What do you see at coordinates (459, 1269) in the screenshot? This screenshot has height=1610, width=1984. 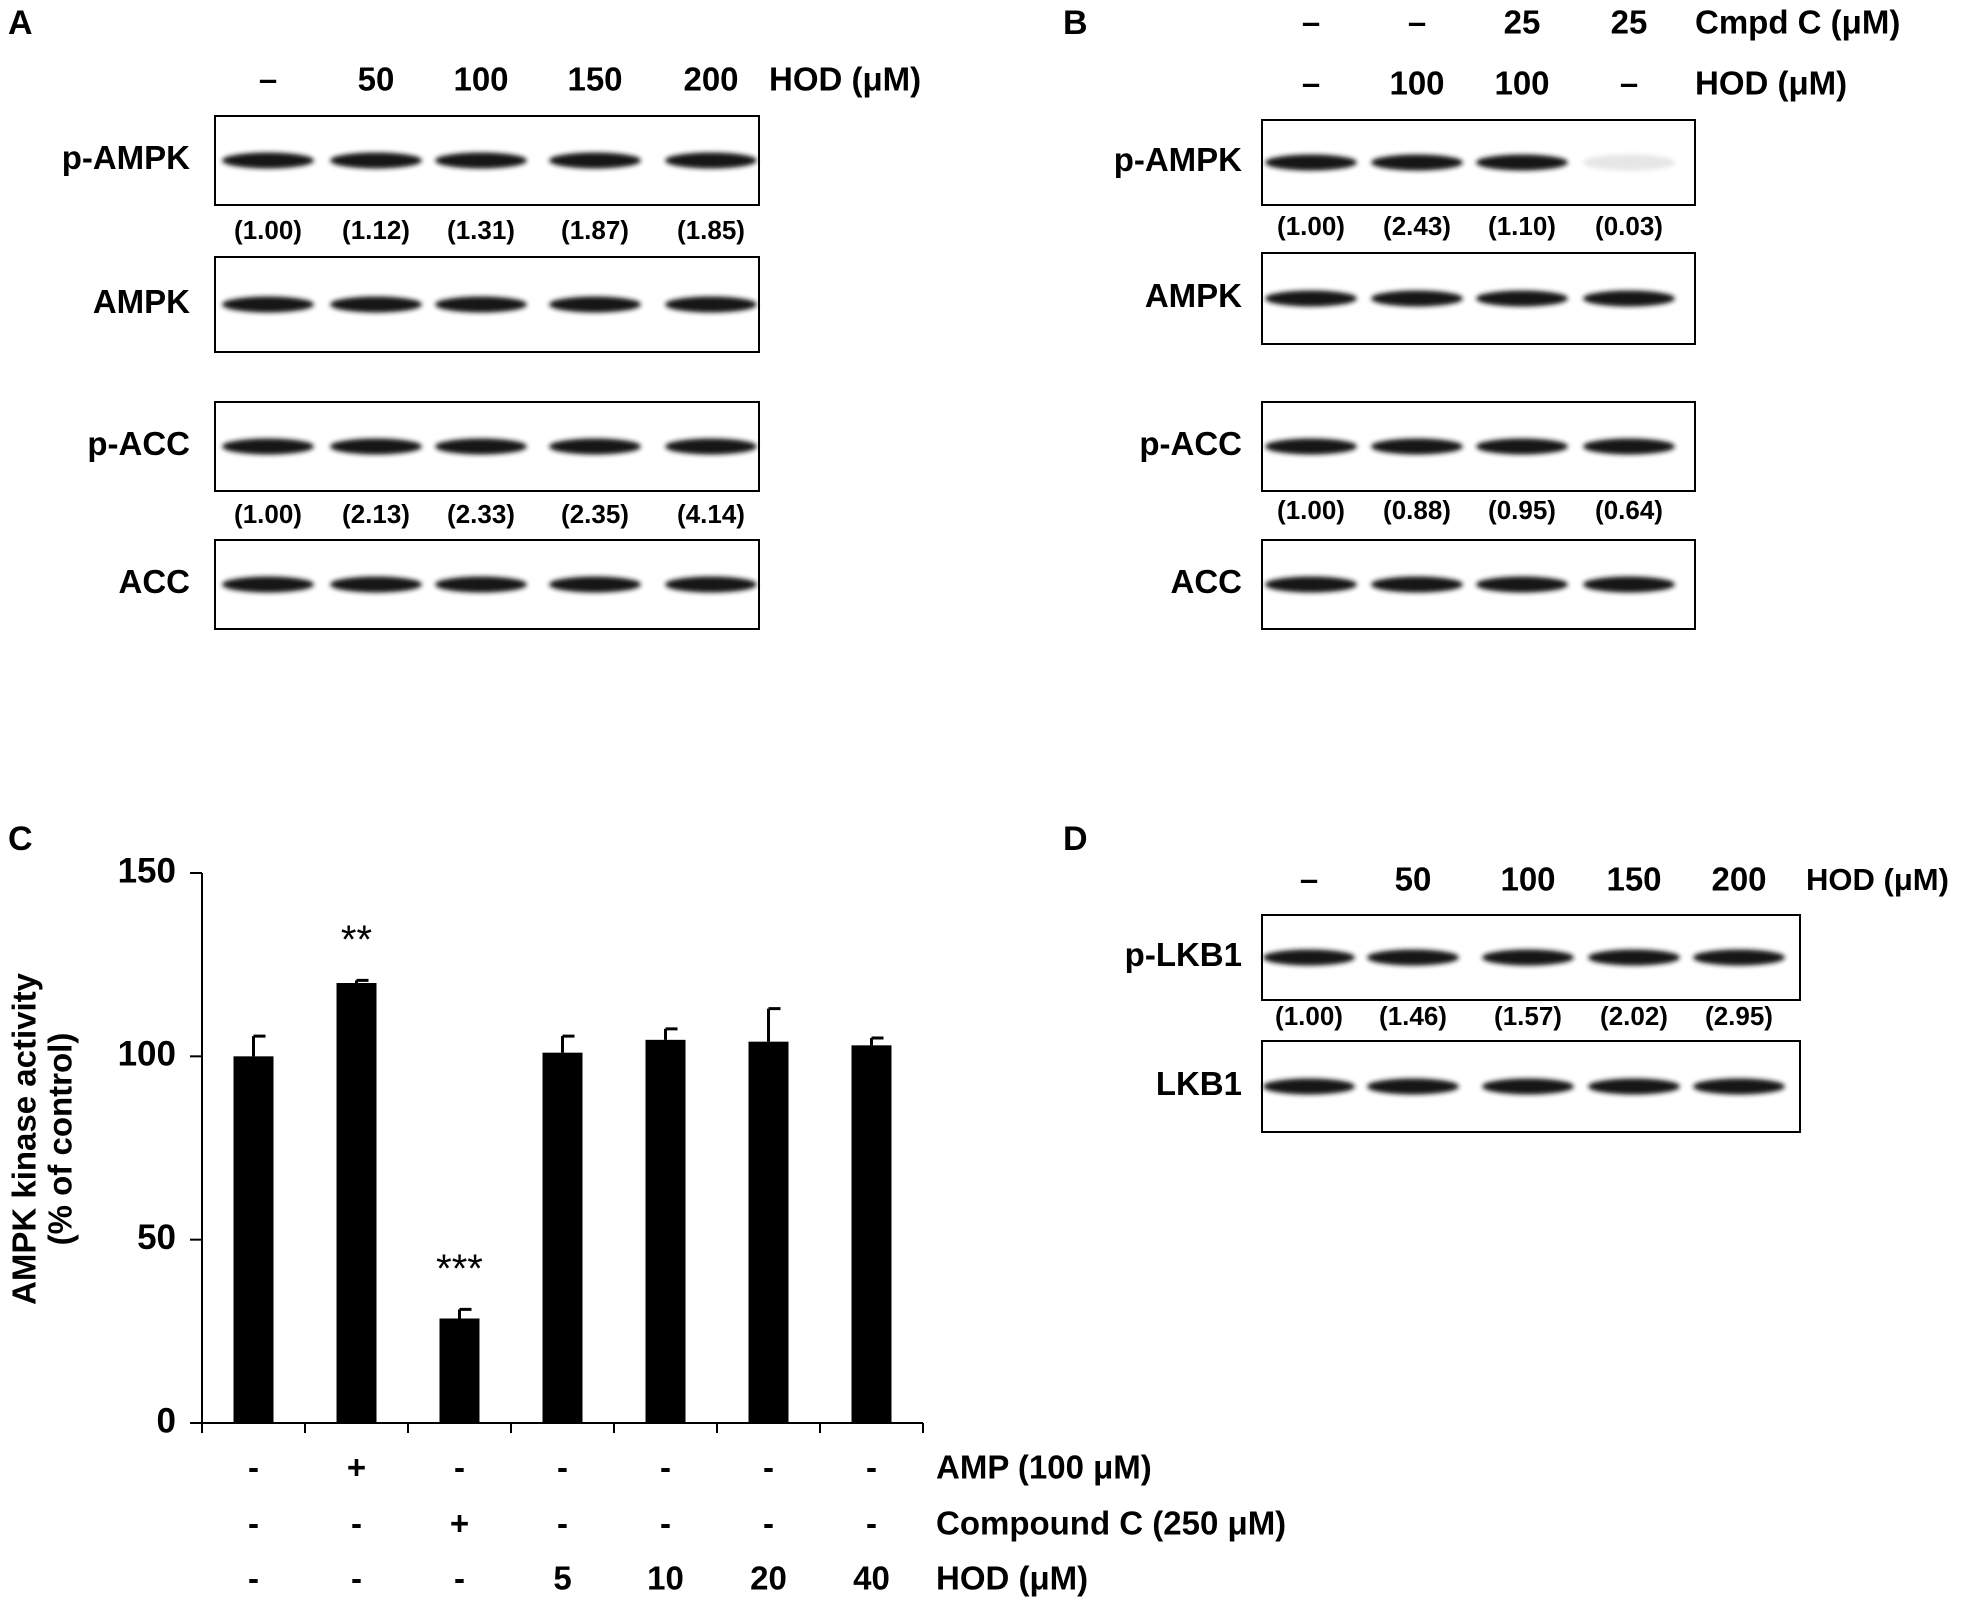 I see `significance: ***` at bounding box center [459, 1269].